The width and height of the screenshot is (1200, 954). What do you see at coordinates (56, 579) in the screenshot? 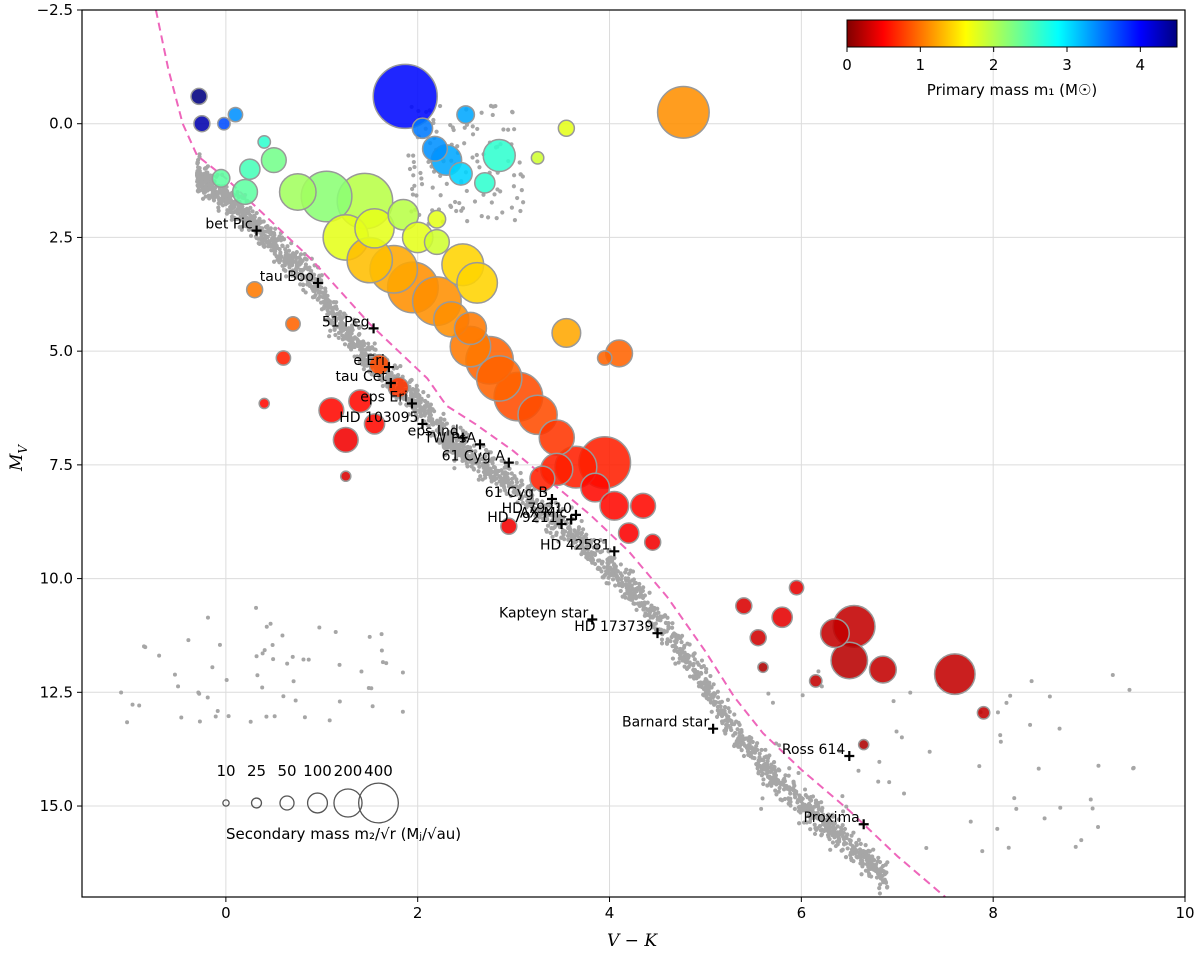
I see `y-tick-label: 10.0` at bounding box center [56, 579].